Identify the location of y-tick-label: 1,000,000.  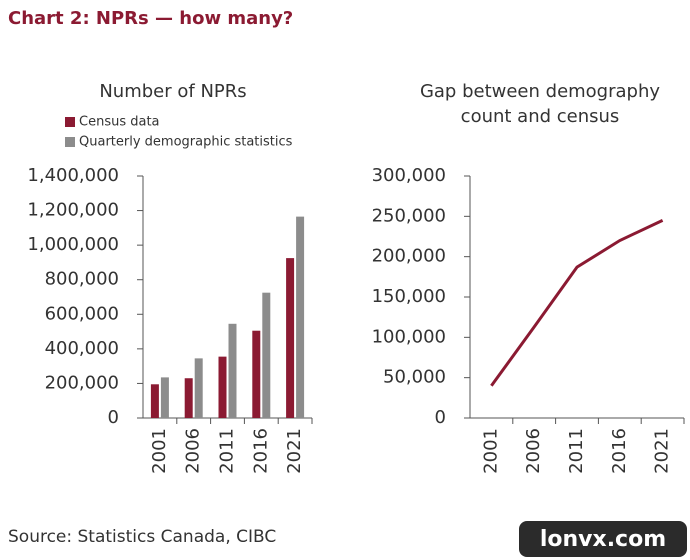
(73, 244).